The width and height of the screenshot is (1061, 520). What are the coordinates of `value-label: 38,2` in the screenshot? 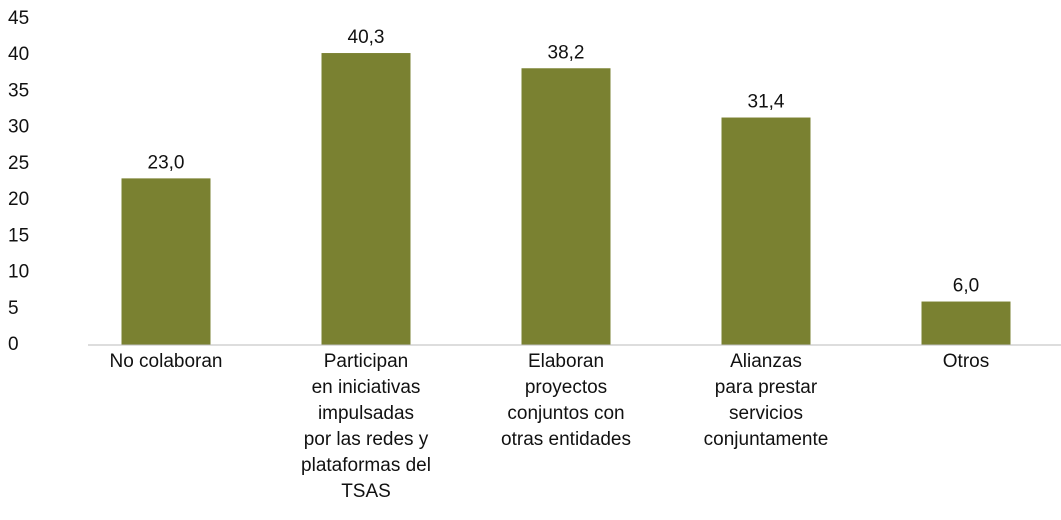 It's located at (566, 52).